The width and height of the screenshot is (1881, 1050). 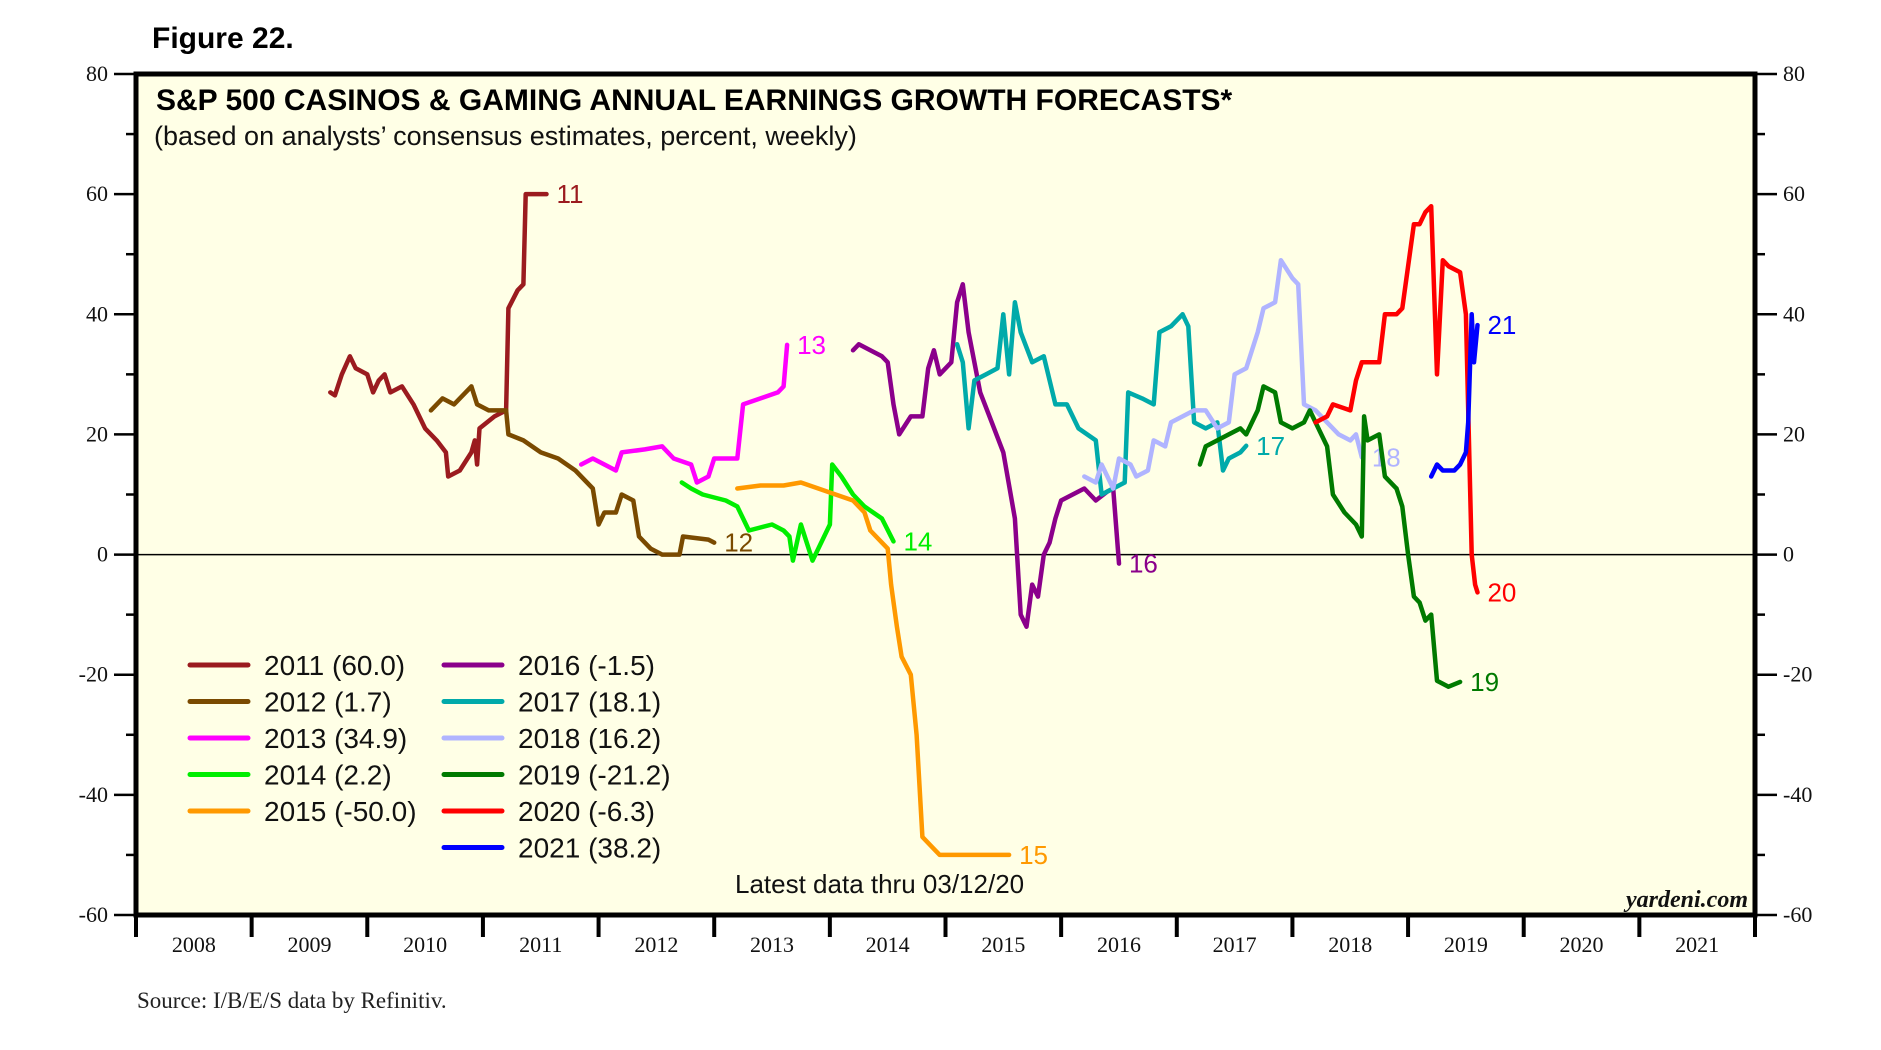 What do you see at coordinates (1797, 914) in the screenshot?
I see `y-tick-label-right: -60` at bounding box center [1797, 914].